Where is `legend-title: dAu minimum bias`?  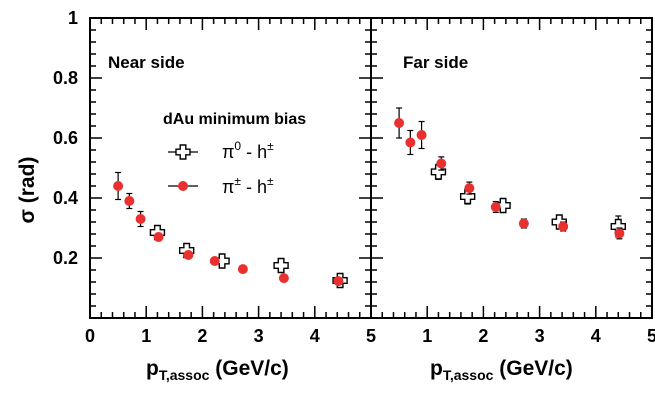
legend-title: dAu minimum bias is located at coordinates (234, 119).